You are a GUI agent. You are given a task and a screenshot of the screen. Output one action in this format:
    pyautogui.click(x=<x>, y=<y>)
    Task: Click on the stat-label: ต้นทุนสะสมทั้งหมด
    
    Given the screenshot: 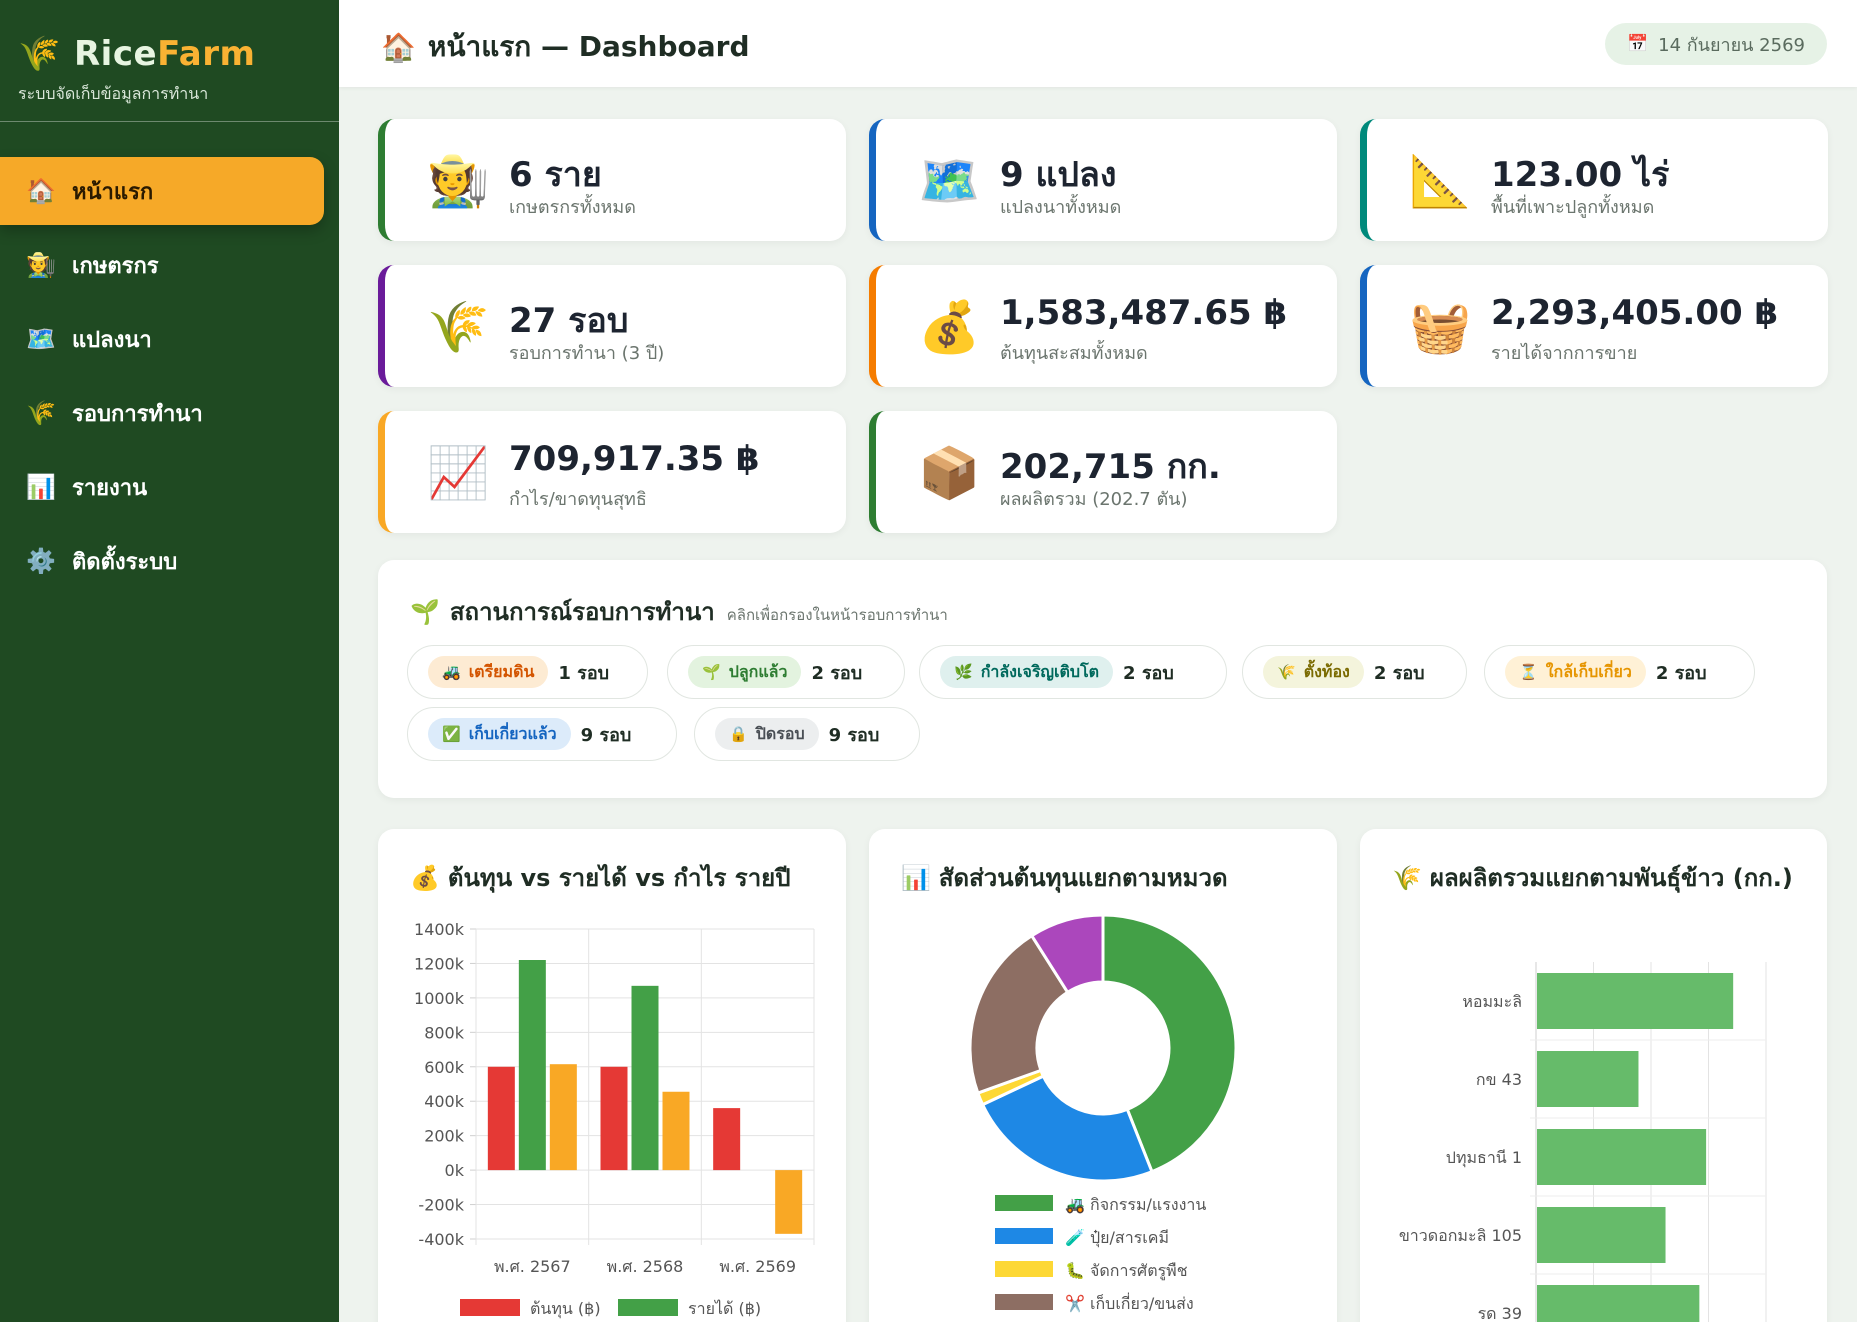 What is the action you would take?
    pyautogui.click(x=1074, y=353)
    